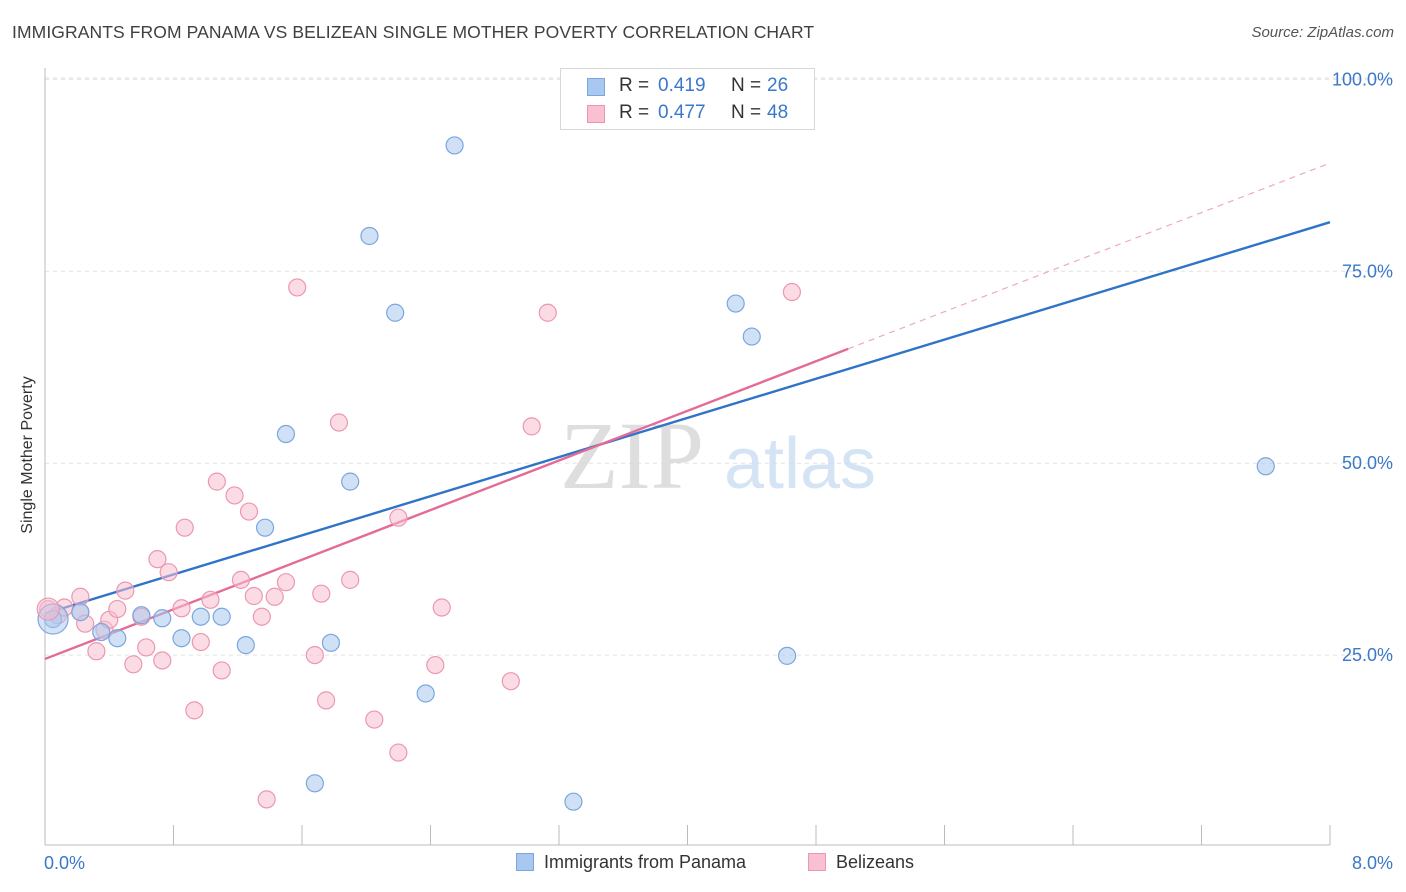  I want to click on stats-box: R = 0.419 N = 26 R = 0.477 N = 48, so click(687, 99).